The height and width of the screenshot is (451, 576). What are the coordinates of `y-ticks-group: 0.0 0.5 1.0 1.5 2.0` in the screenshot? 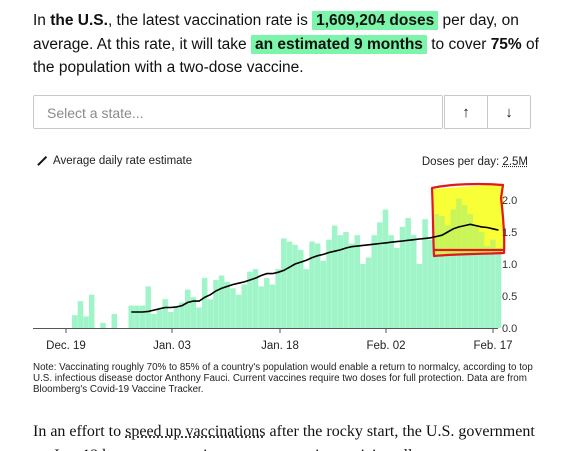 It's located at (509, 265).